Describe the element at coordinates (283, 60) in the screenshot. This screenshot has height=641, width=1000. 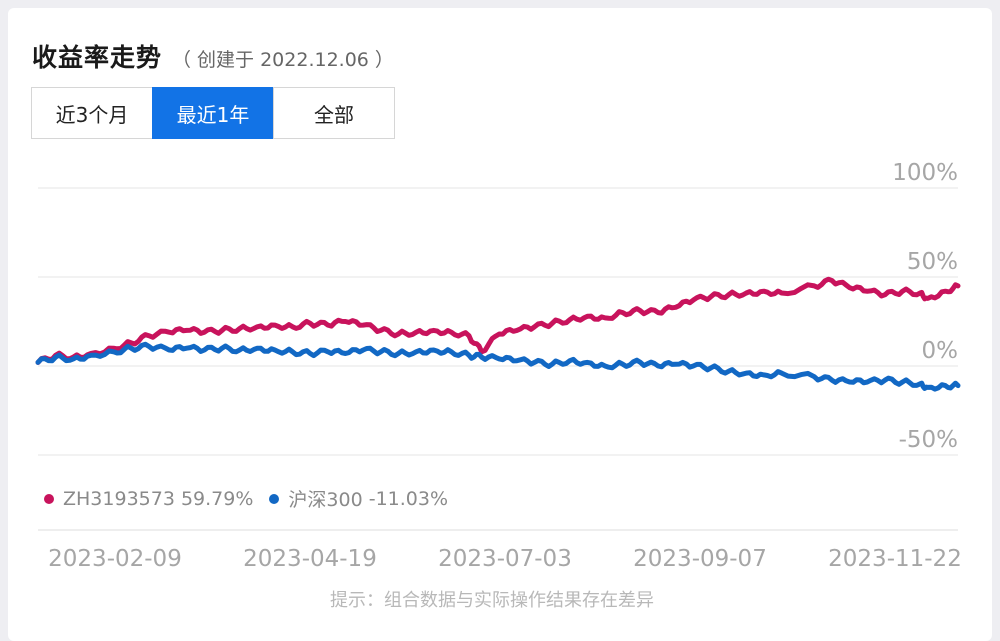
I see `created-date-note: （ 创建于 2022.12.06 ）` at that location.